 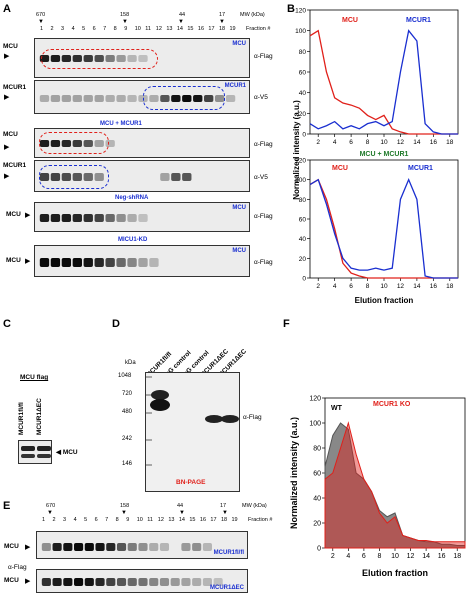 I want to click on marker-670: 670, so click(x=41, y=15).